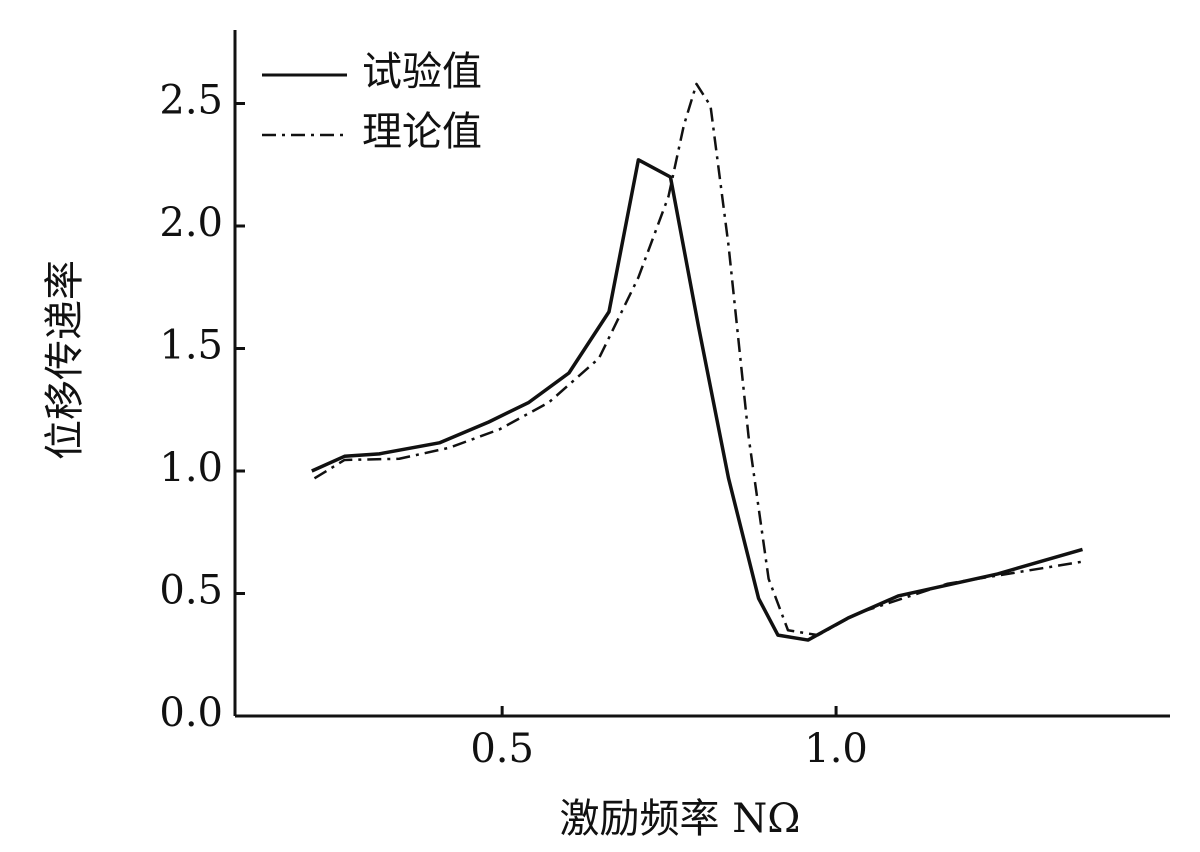 The width and height of the screenshot is (1200, 852). I want to click on x-tick-label: 1.0, so click(836, 749).